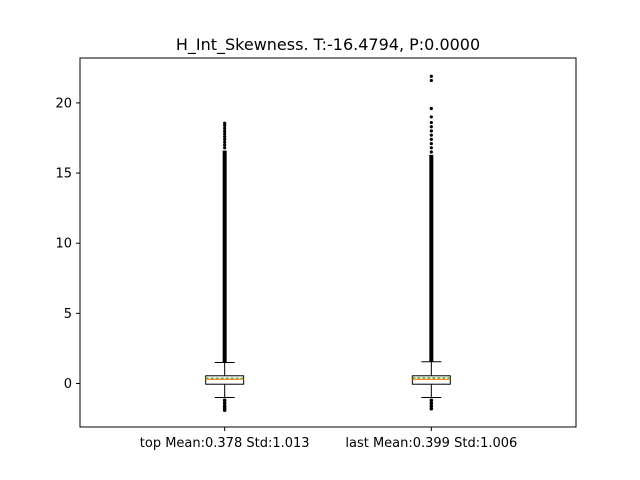  I want to click on chart-title: H_Int_Skewness. T:-16.4794, P:0.0000, so click(328, 45).